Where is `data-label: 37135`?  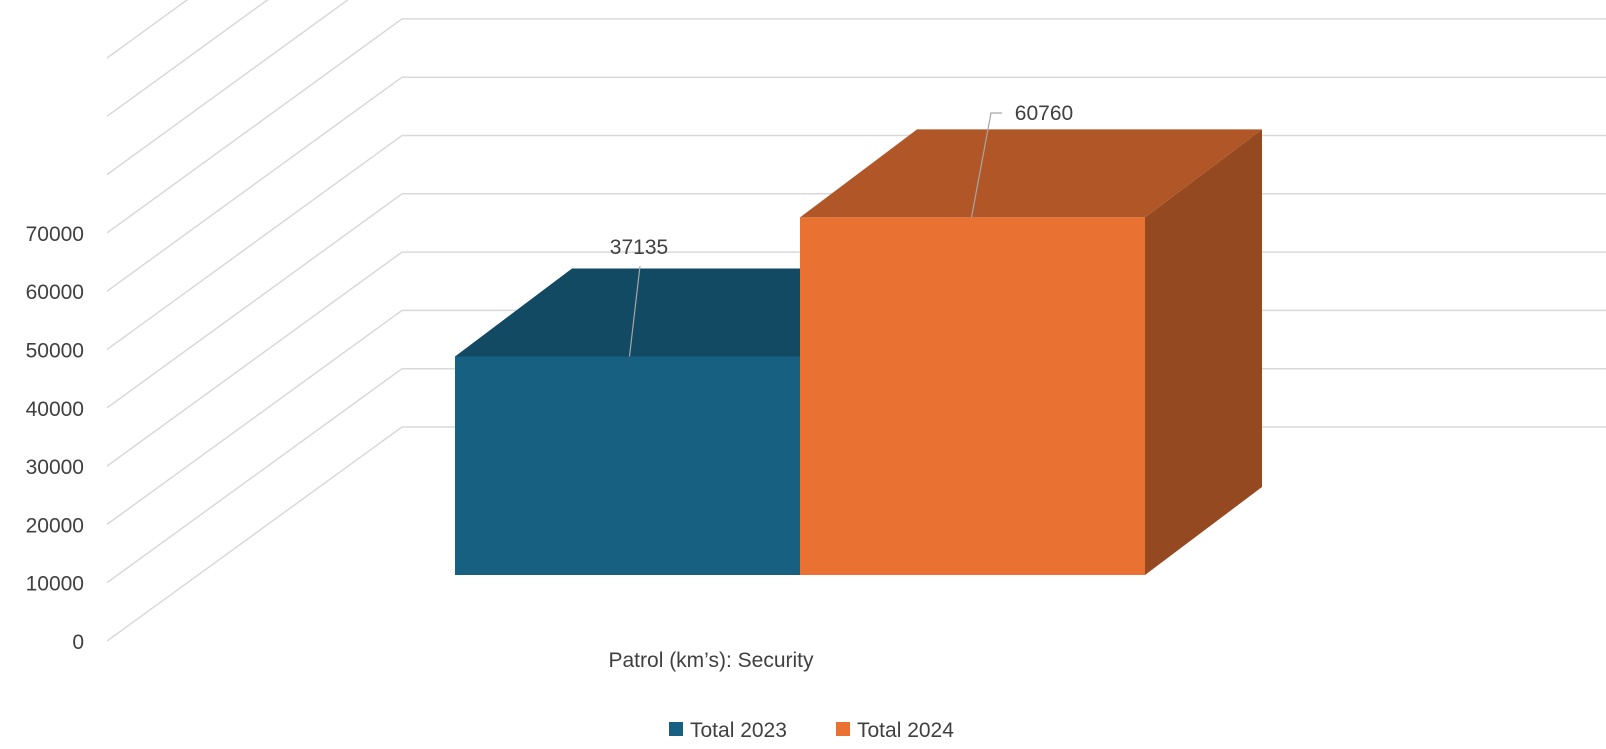 data-label: 37135 is located at coordinates (639, 247).